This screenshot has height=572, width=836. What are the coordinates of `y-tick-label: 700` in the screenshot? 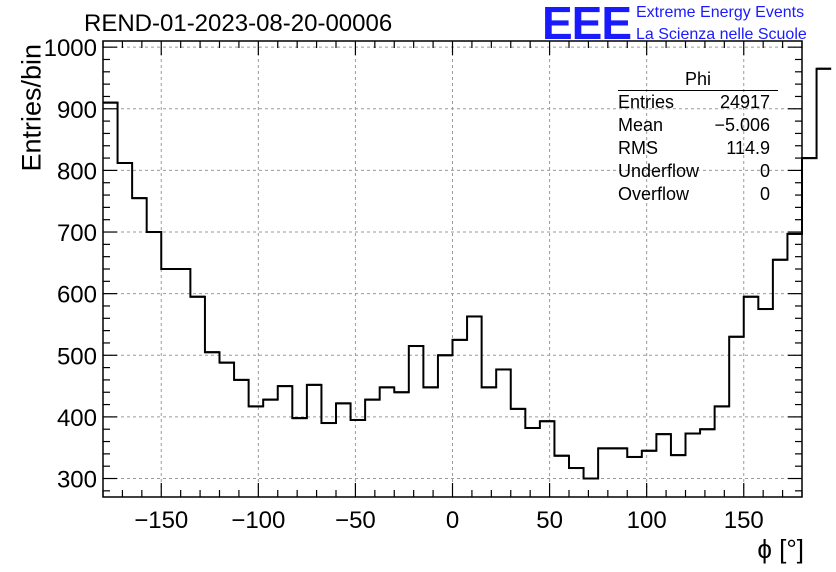 It's located at (77, 233).